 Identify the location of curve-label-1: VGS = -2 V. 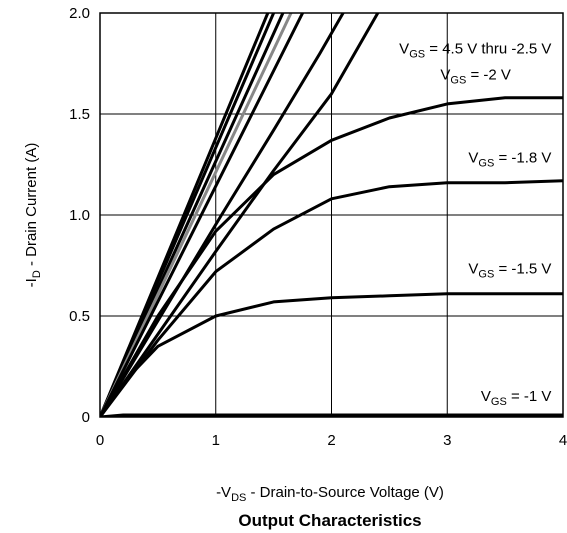
(475, 77).